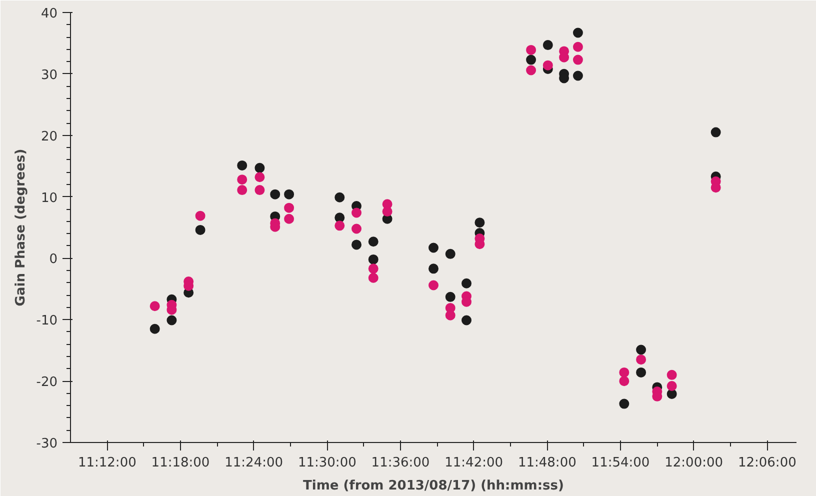  What do you see at coordinates (49, 198) in the screenshot?
I see `y-tick-label: 10` at bounding box center [49, 198].